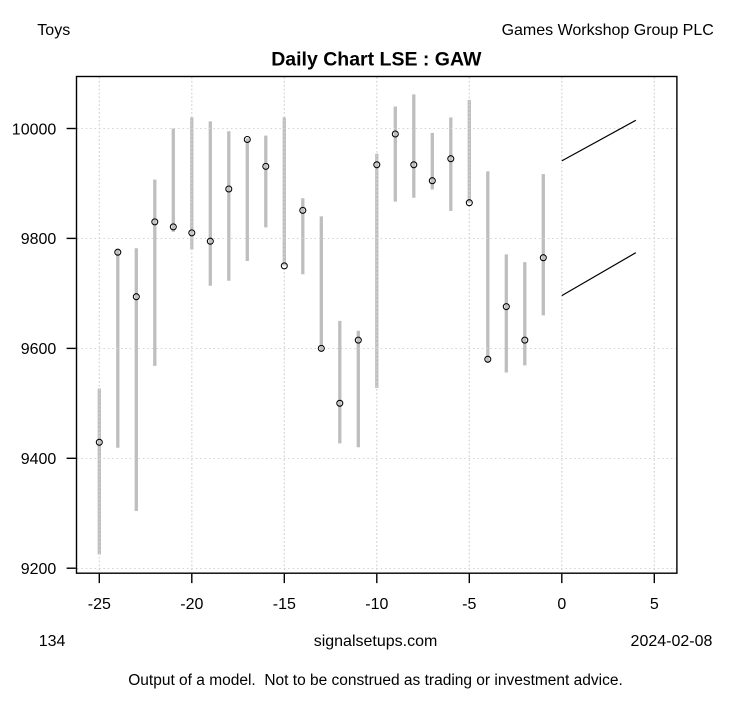  What do you see at coordinates (608, 30) in the screenshot?
I see `svg-text: Games Workshop Group PLC` at bounding box center [608, 30].